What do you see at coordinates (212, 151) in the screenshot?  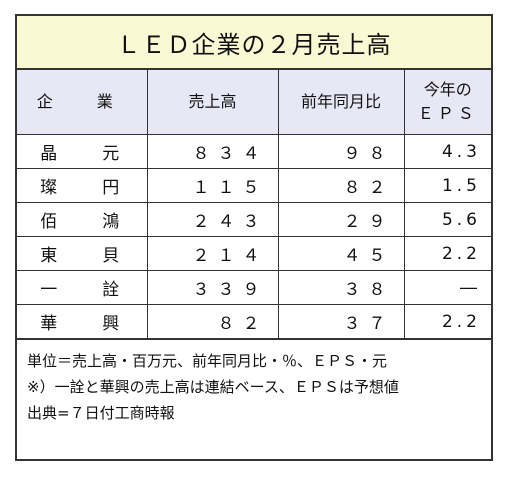 I see `sales-cell: ８３４` at bounding box center [212, 151].